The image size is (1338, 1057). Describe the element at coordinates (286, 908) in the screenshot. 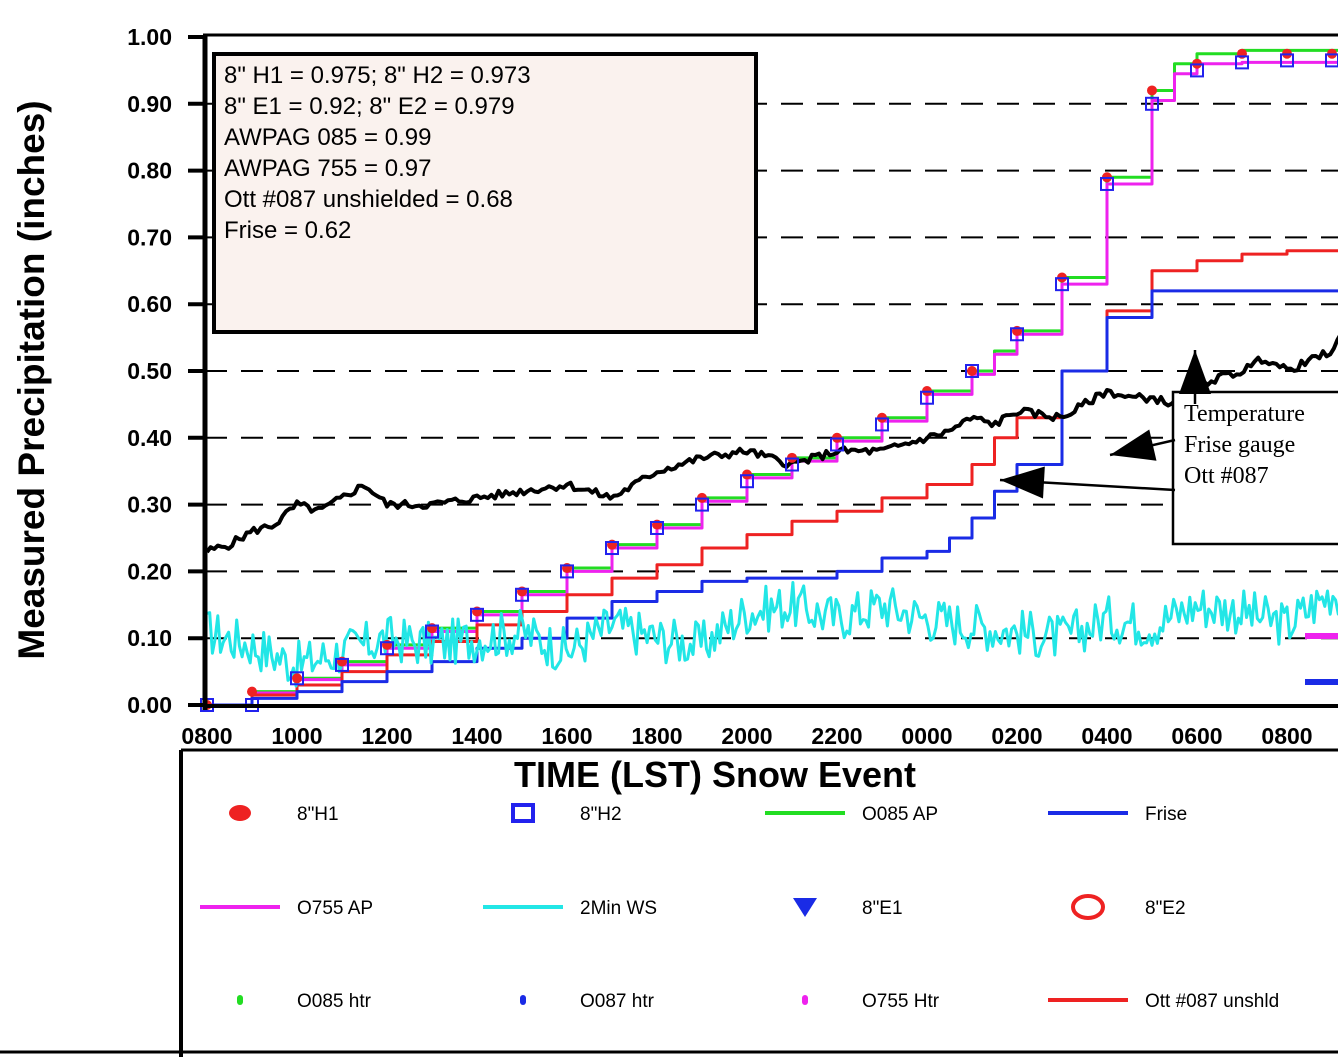

I see `legend-item: O755 AP` at that location.